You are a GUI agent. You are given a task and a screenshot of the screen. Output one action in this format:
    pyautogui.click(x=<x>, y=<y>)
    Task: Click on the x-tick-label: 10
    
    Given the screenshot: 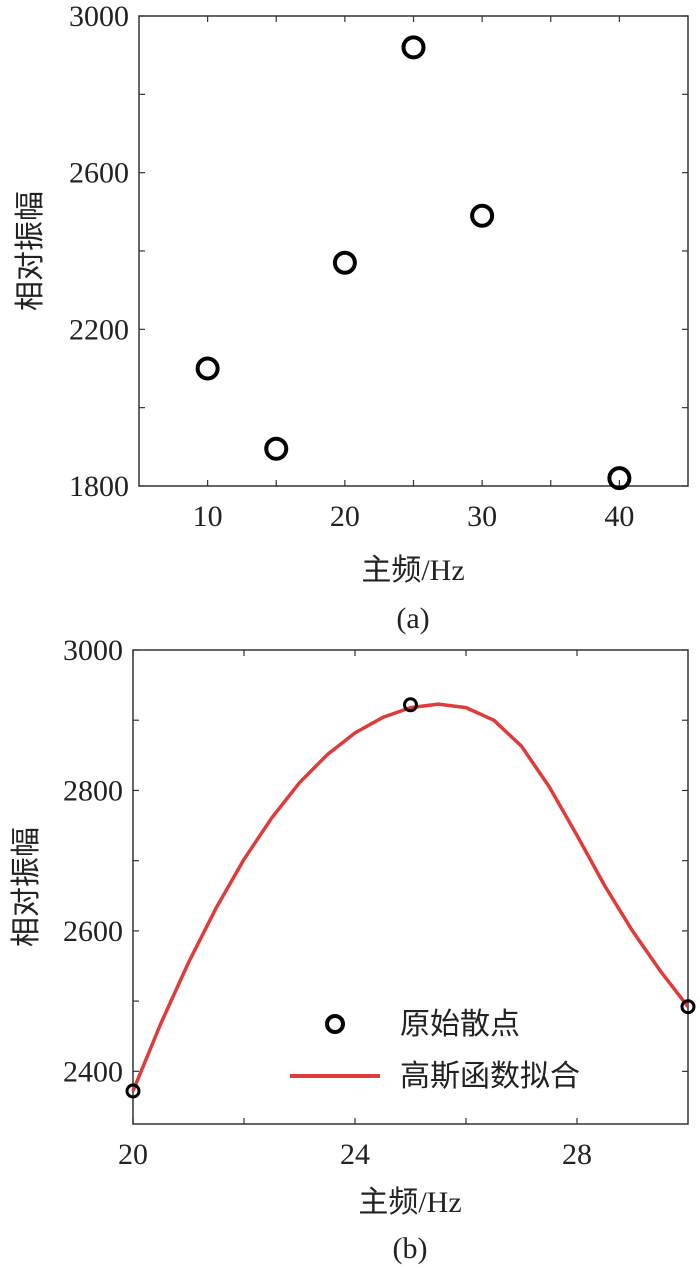 What is the action you would take?
    pyautogui.click(x=208, y=516)
    